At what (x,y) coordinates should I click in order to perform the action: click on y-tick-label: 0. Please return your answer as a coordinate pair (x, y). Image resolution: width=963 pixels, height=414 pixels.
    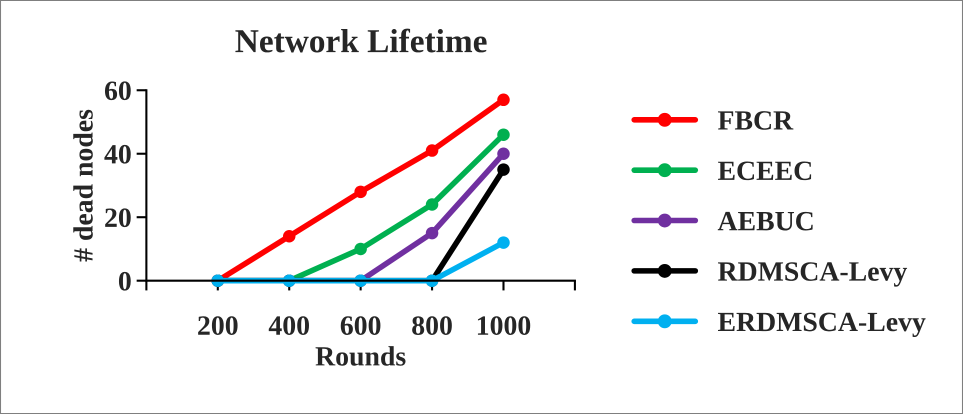
    Looking at the image, I should click on (124, 281).